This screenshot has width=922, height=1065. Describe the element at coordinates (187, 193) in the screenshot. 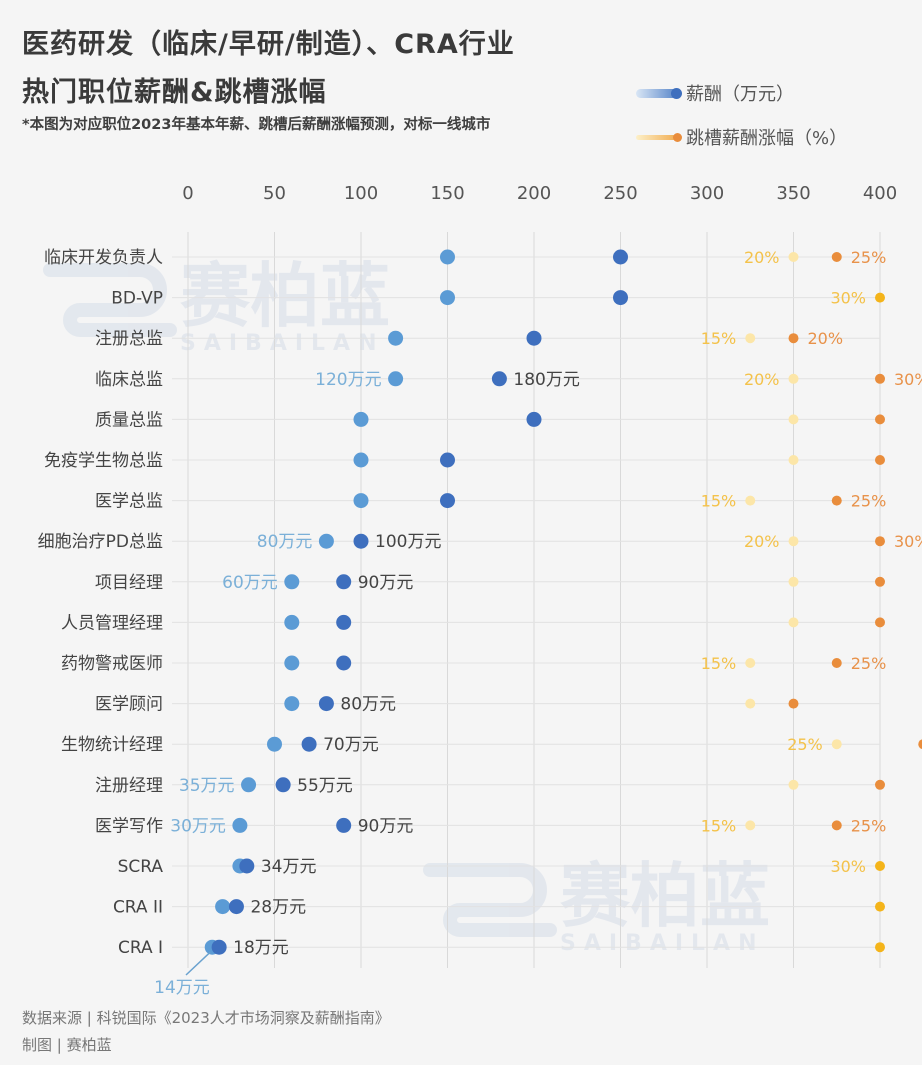

I see `x-tick-label: 0` at that location.